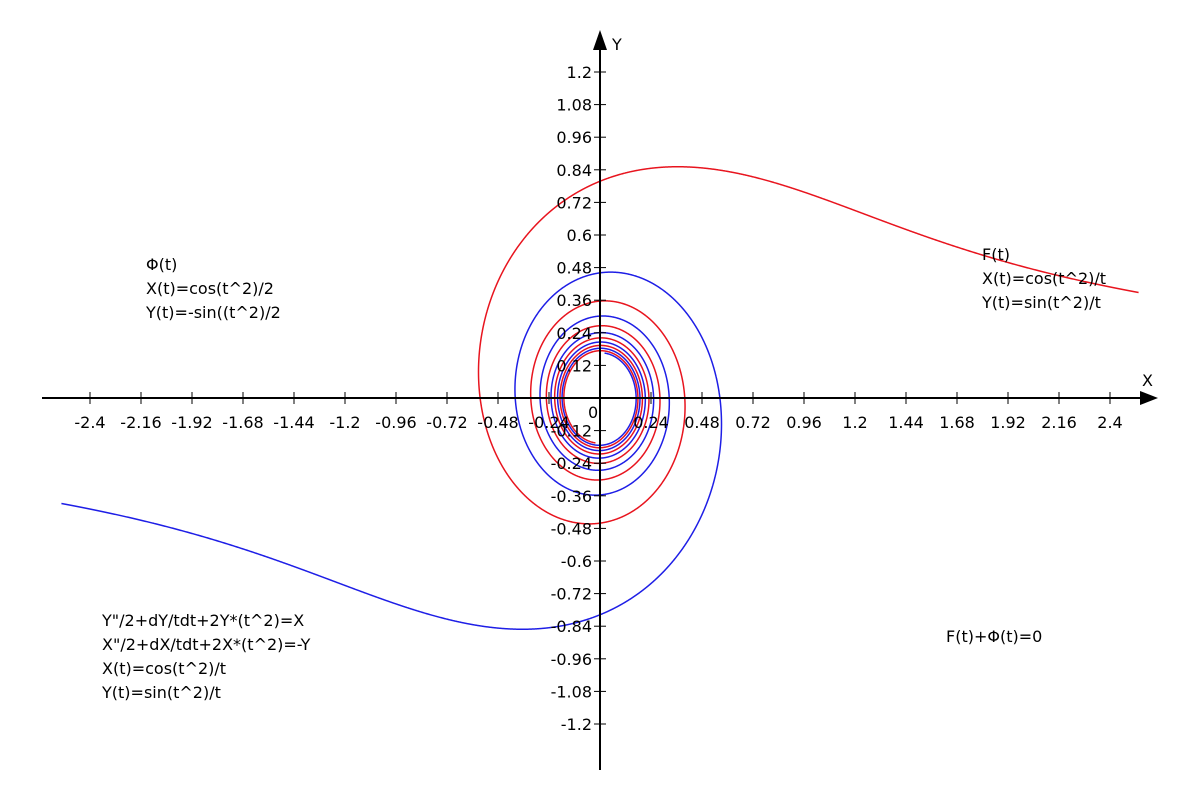  I want to click on x-axis-arrow, so click(1149, 398).